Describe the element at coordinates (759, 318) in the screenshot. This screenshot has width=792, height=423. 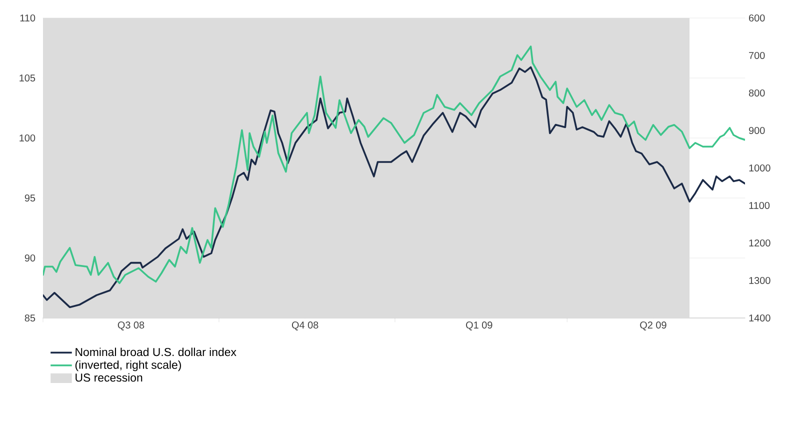
I see `y2-tick-label: 1400` at that location.